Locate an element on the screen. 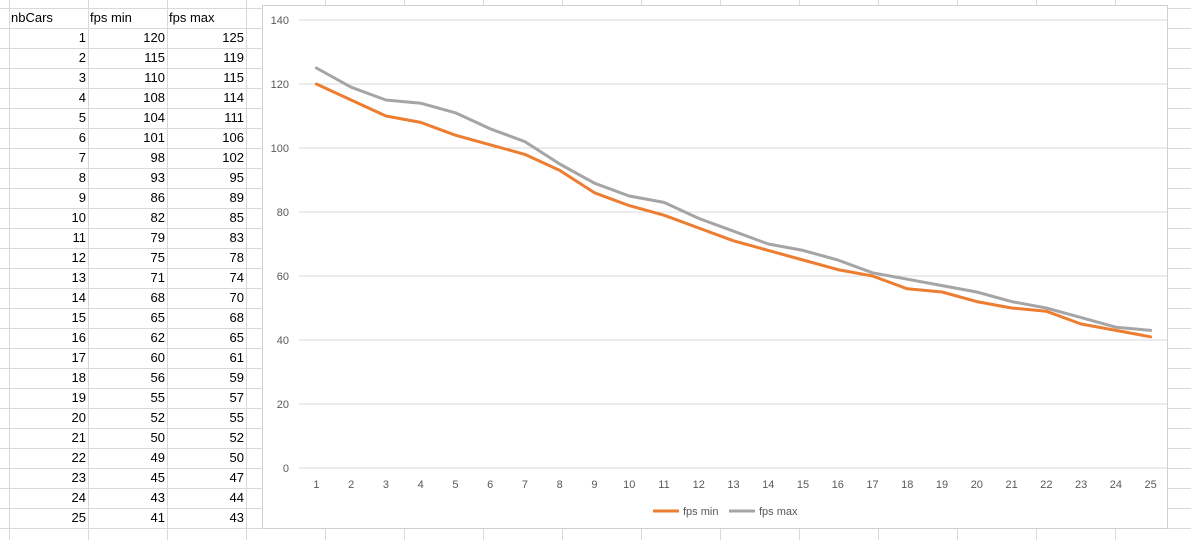  x-tick-label: 7 is located at coordinates (525, 485).